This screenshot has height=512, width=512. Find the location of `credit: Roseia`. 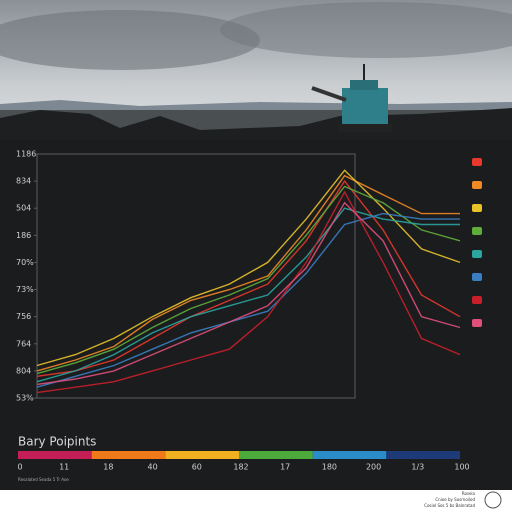

credit: Roseia is located at coordinates (469, 493).